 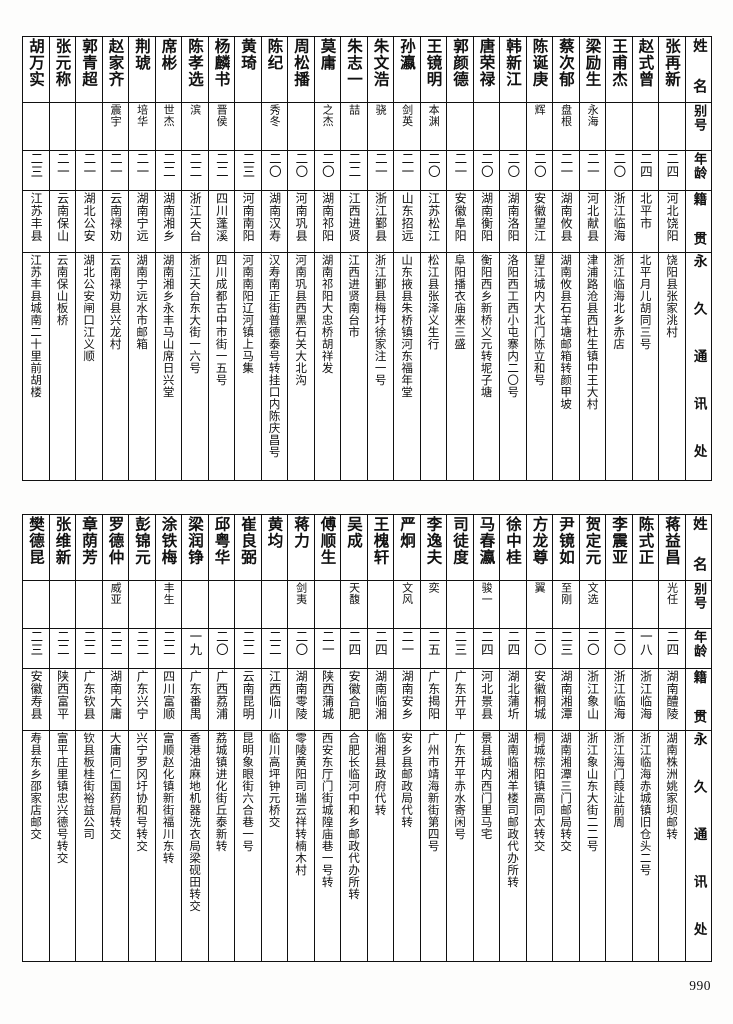 I want to click on cell-content: 陈诞庚, so click(x=539, y=69).